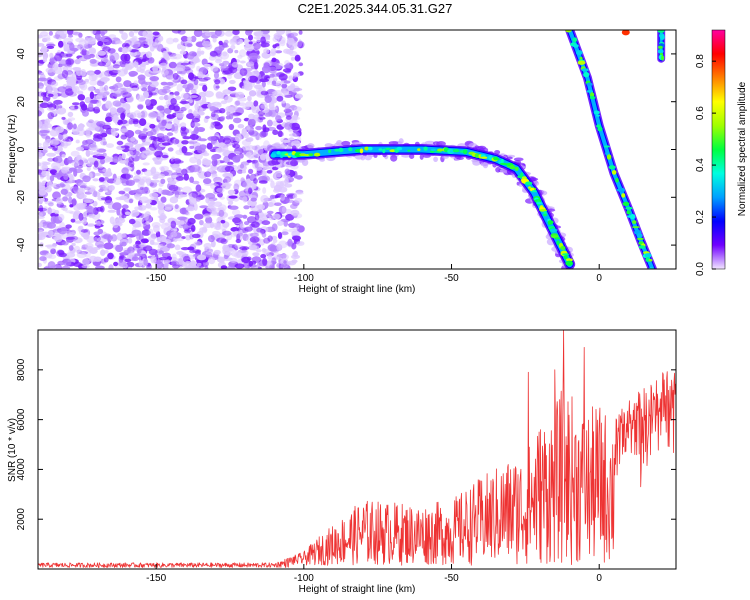 The height and width of the screenshot is (600, 750). Describe the element at coordinates (700, 113) in the screenshot. I see `colorbar-tick-label: 0.6` at that location.